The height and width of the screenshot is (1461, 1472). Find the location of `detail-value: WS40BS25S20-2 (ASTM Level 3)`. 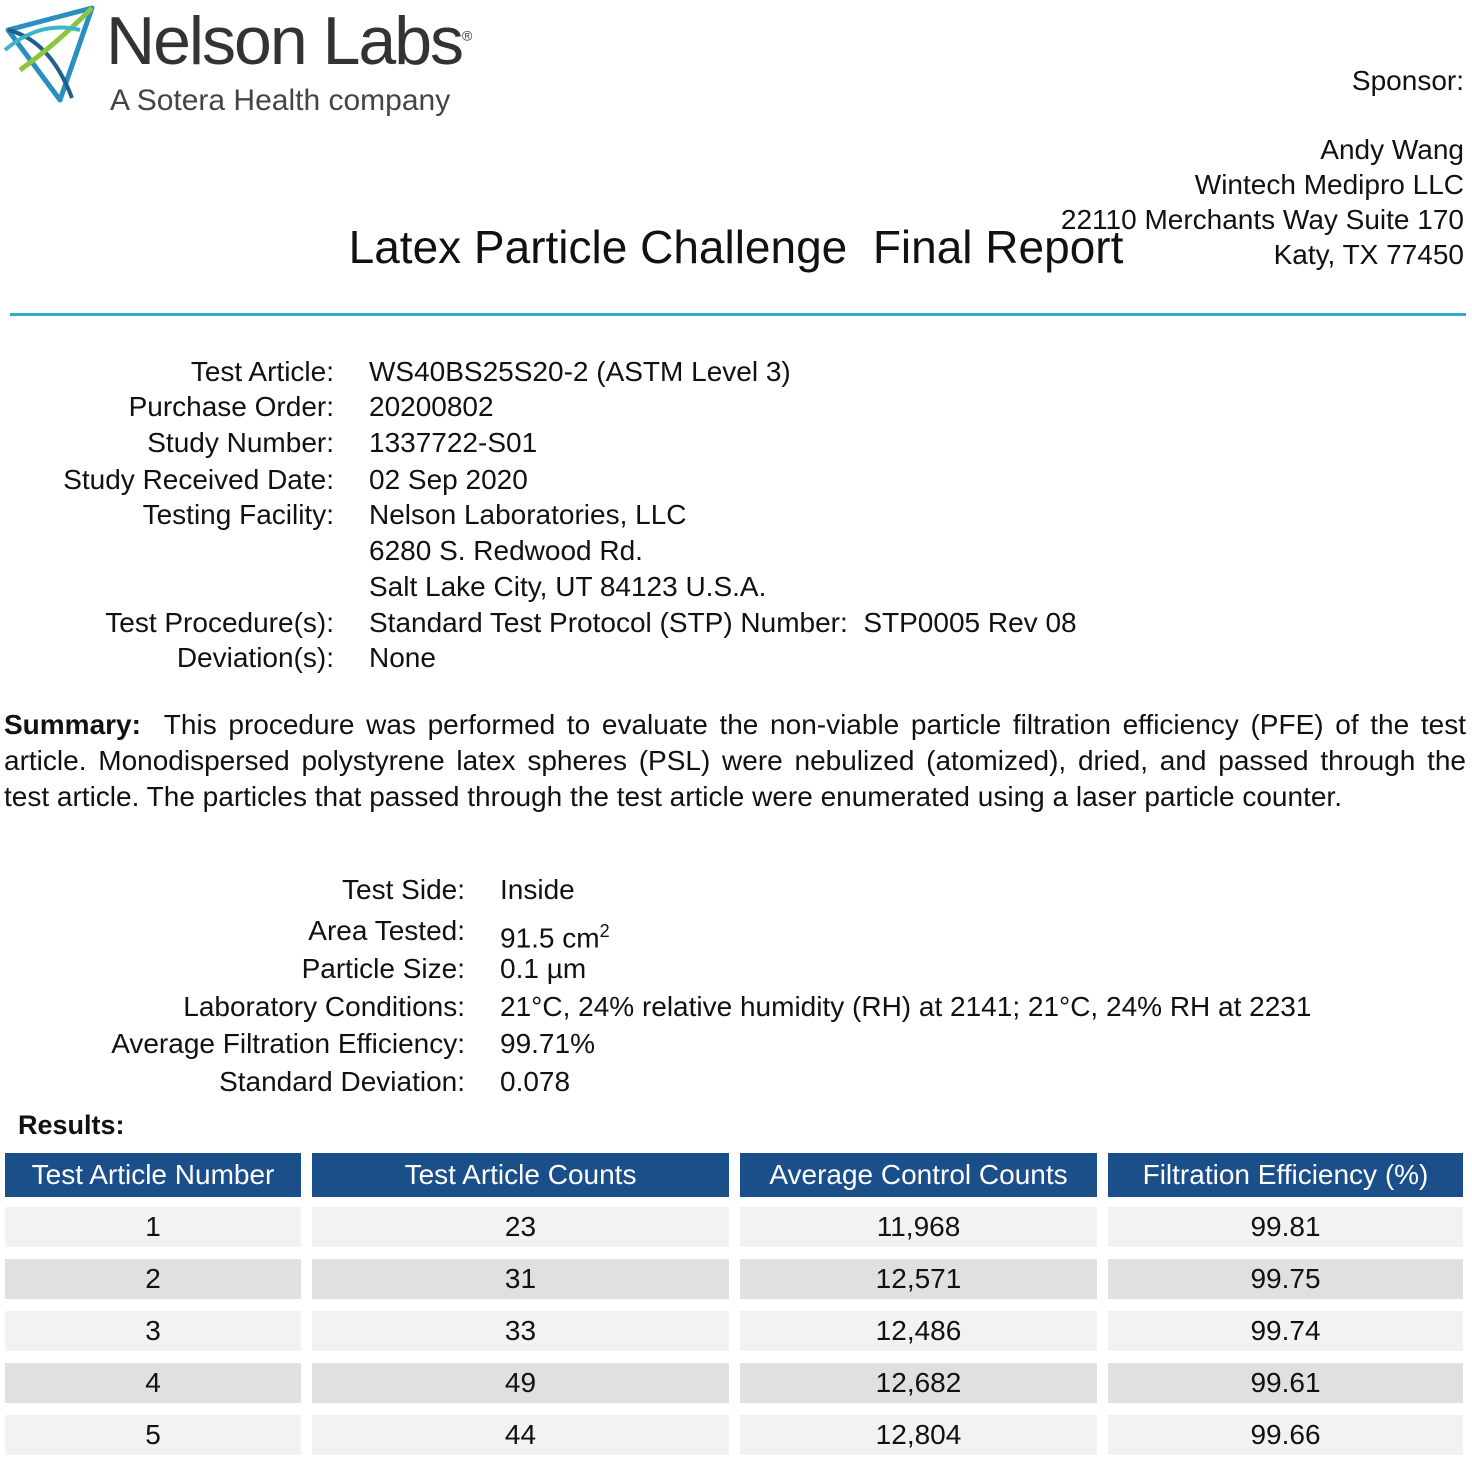

detail-value: WS40BS25S20-2 (ASTM Level 3) is located at coordinates (580, 371).